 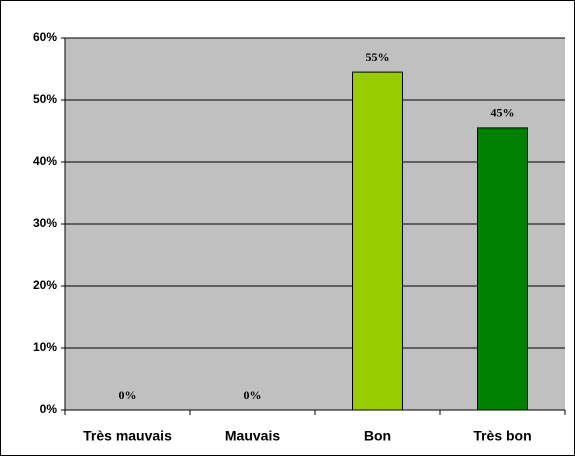 What do you see at coordinates (45, 347) in the screenshot?
I see `y-tick-label: 10%` at bounding box center [45, 347].